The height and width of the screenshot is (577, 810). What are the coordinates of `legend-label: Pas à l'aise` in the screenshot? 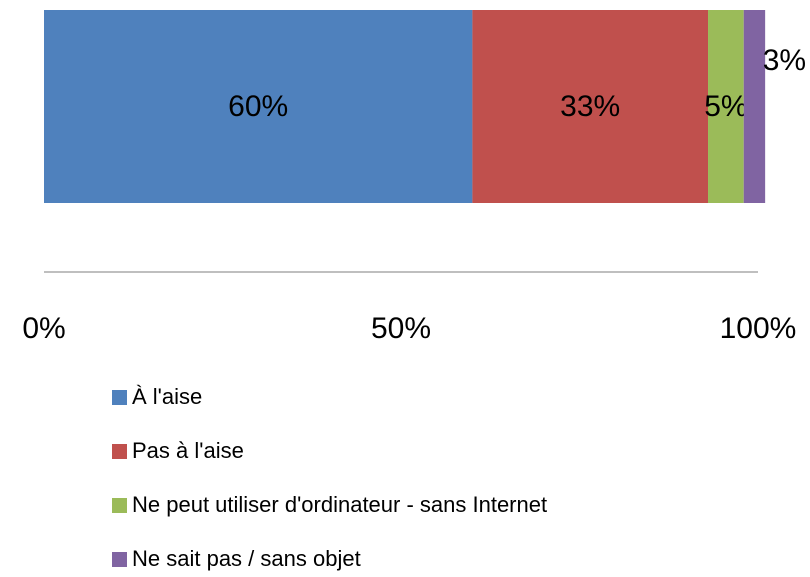 It's located at (188, 450).